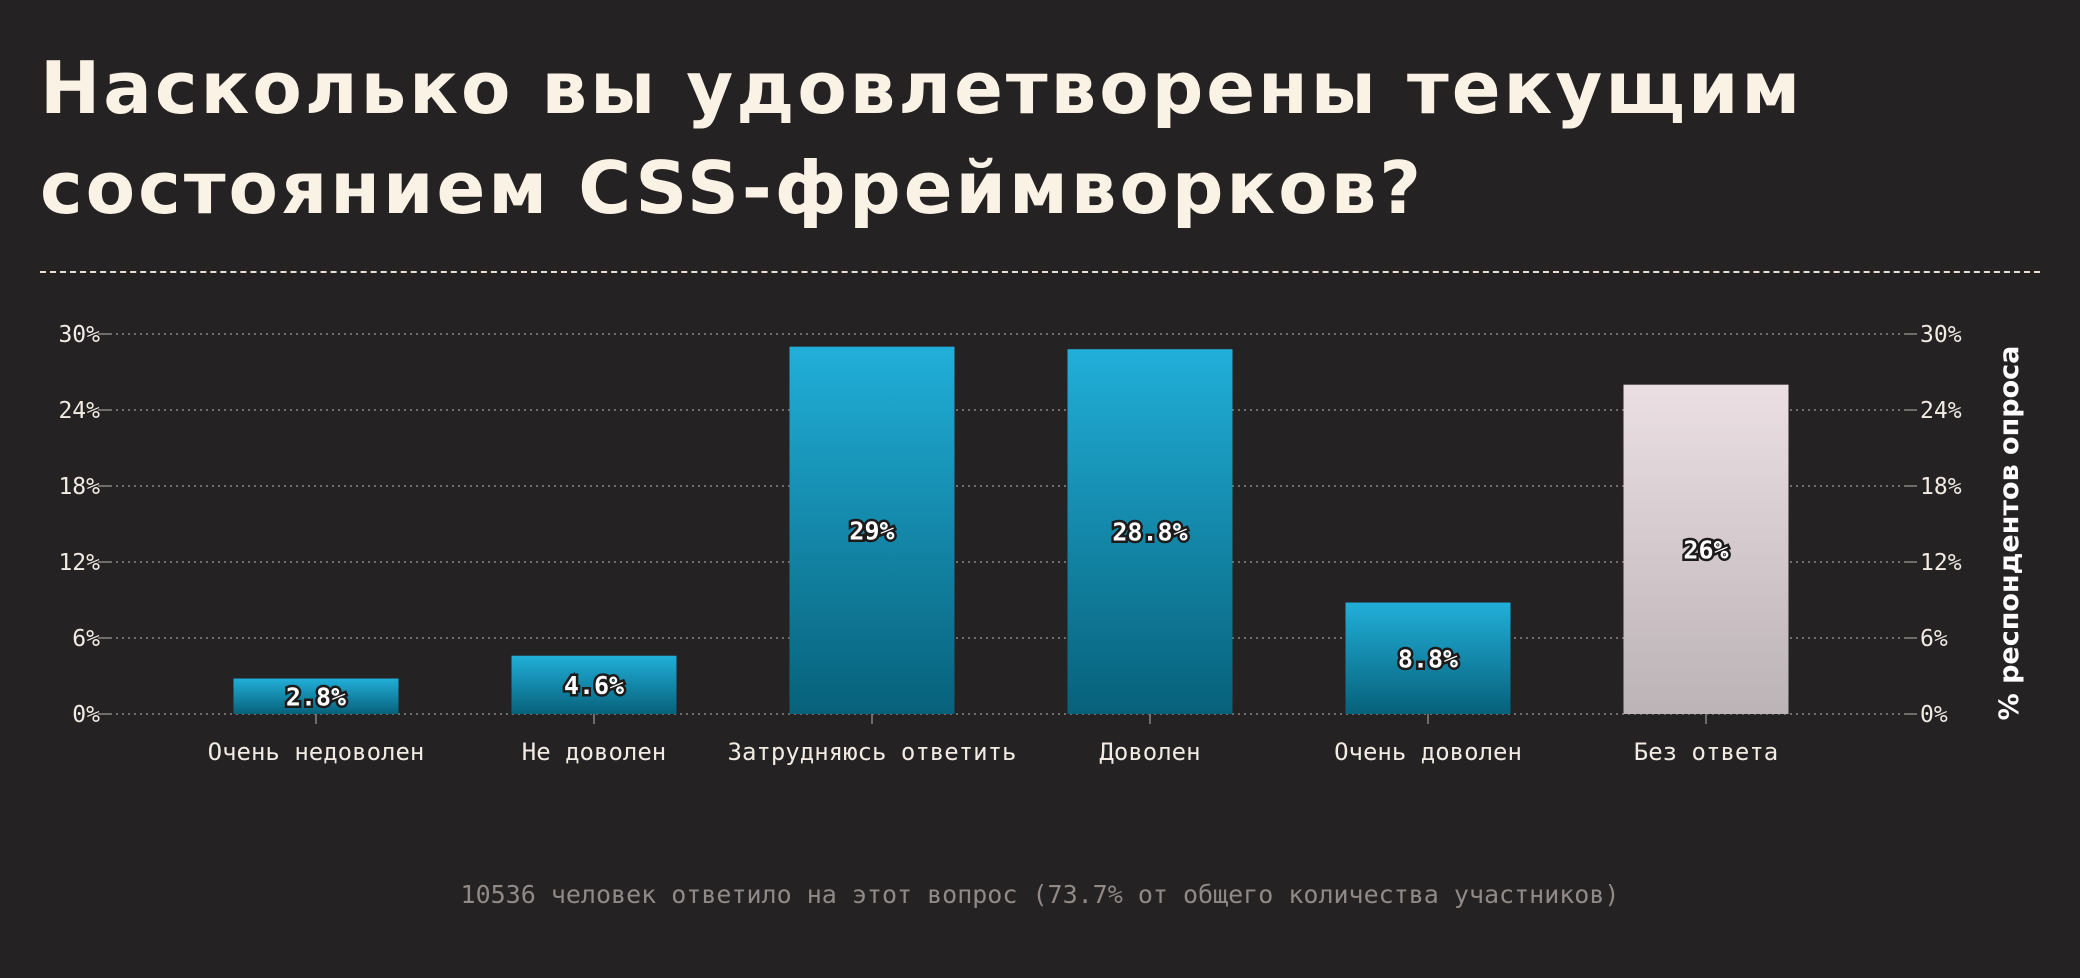 The image size is (2080, 978). What do you see at coordinates (86, 715) in the screenshot?
I see `y-tick-label-left: 0%` at bounding box center [86, 715].